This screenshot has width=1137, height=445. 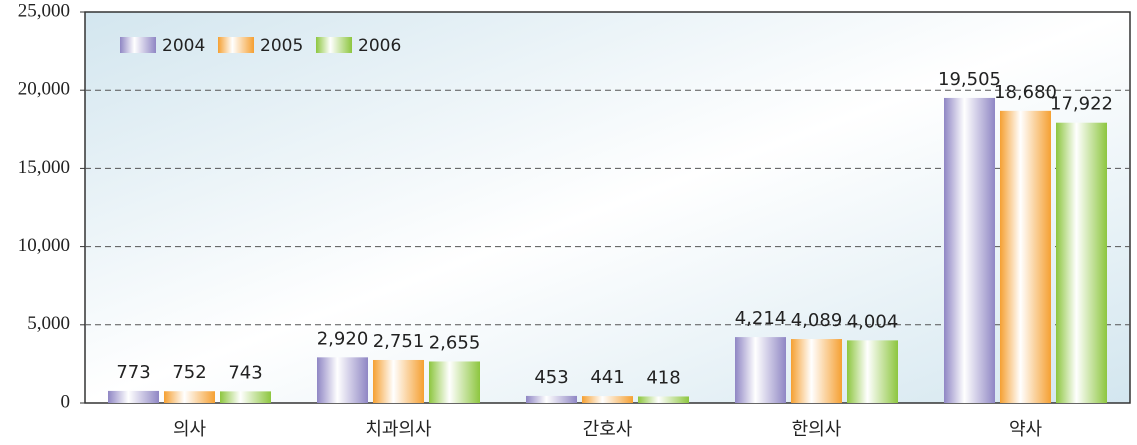 What do you see at coordinates (245, 372) in the screenshot?
I see `value-label: 743` at bounding box center [245, 372].